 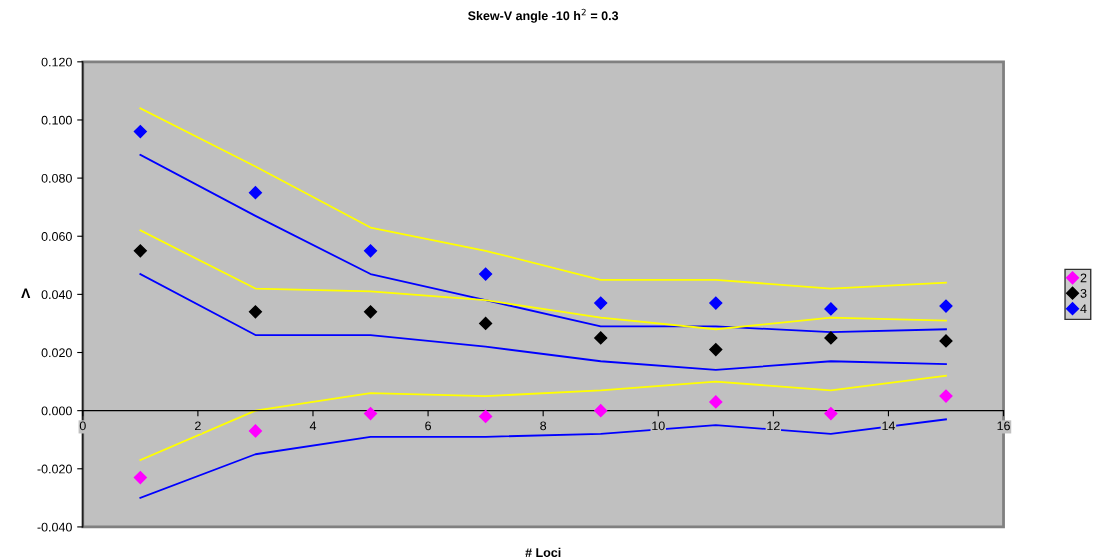 I want to click on y-tick-label: 0.040, so click(x=56, y=295).